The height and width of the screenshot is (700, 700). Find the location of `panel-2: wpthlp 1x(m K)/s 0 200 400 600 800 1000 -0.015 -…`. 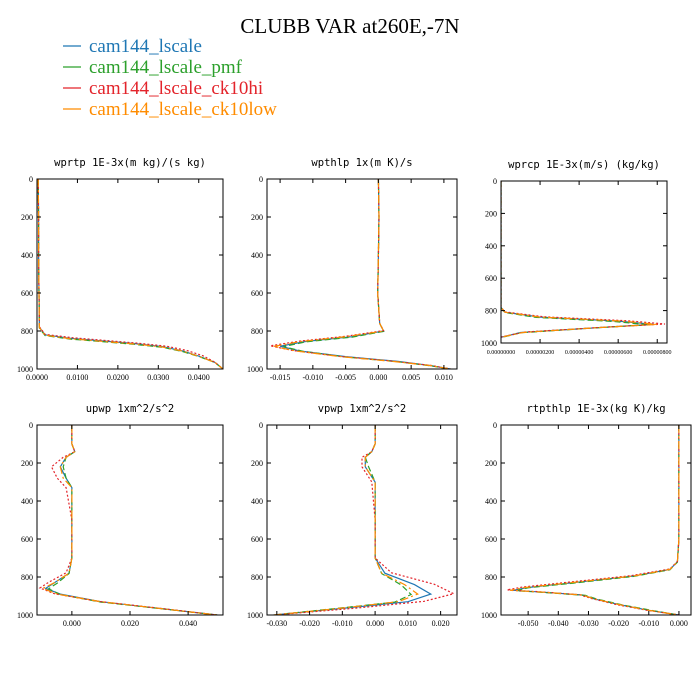

panel-2: wpthlp 1x(m K)/s 0 200 400 600 800 1000 -0.015 -… is located at coordinates (352, 269).